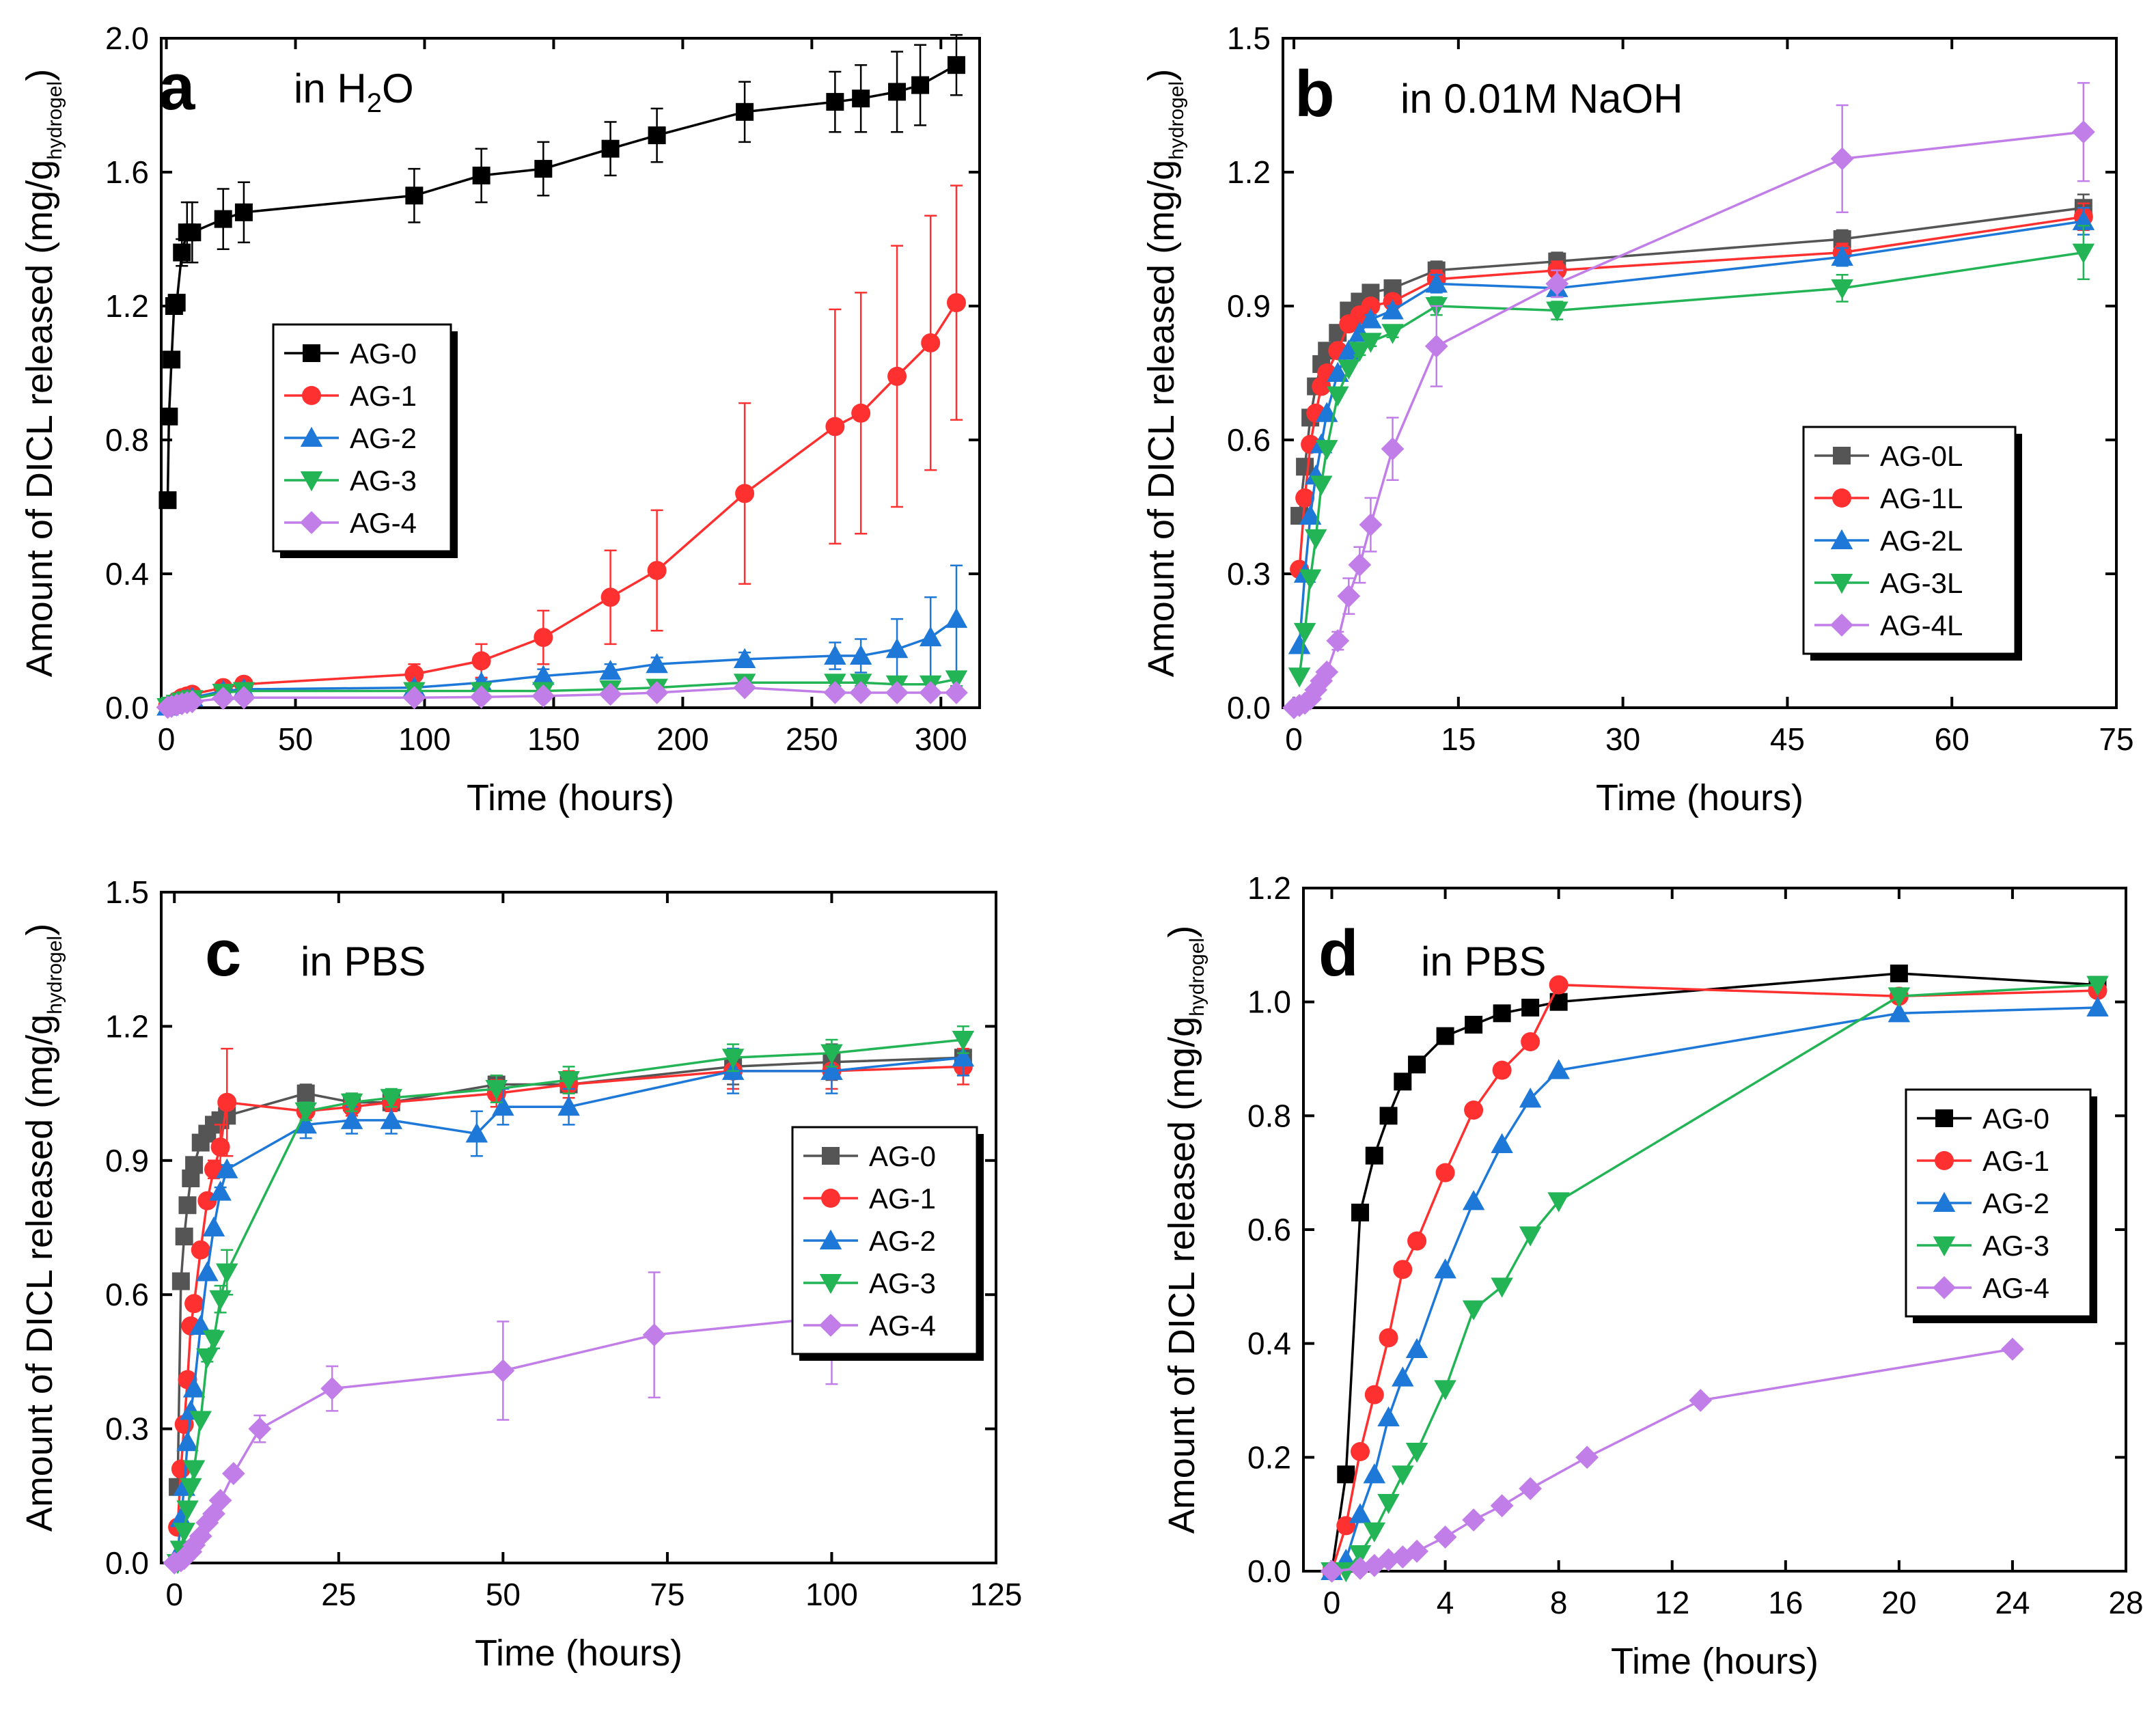  Describe the element at coordinates (384, 523) in the screenshot. I see `legend-label: AG-4` at that location.